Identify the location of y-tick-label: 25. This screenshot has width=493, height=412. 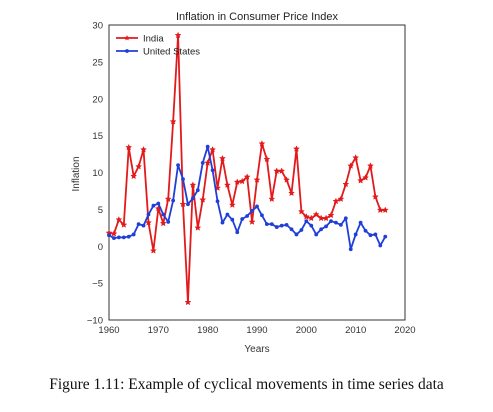
(97, 62).